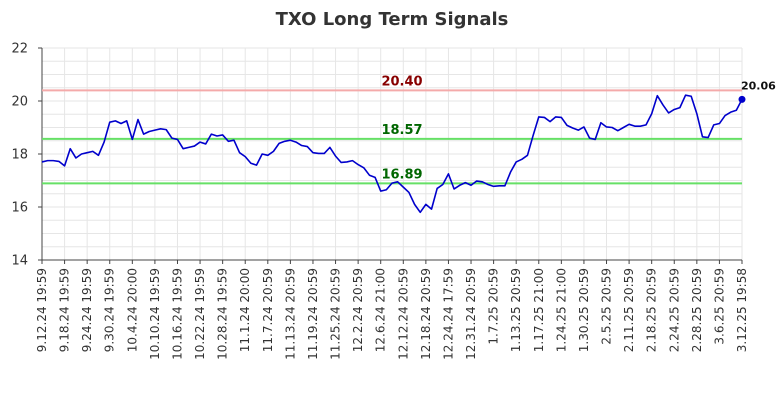 The height and width of the screenshot is (400, 784). I want to click on x-tick-label: 9.12.24 19:59, so click(42, 310).